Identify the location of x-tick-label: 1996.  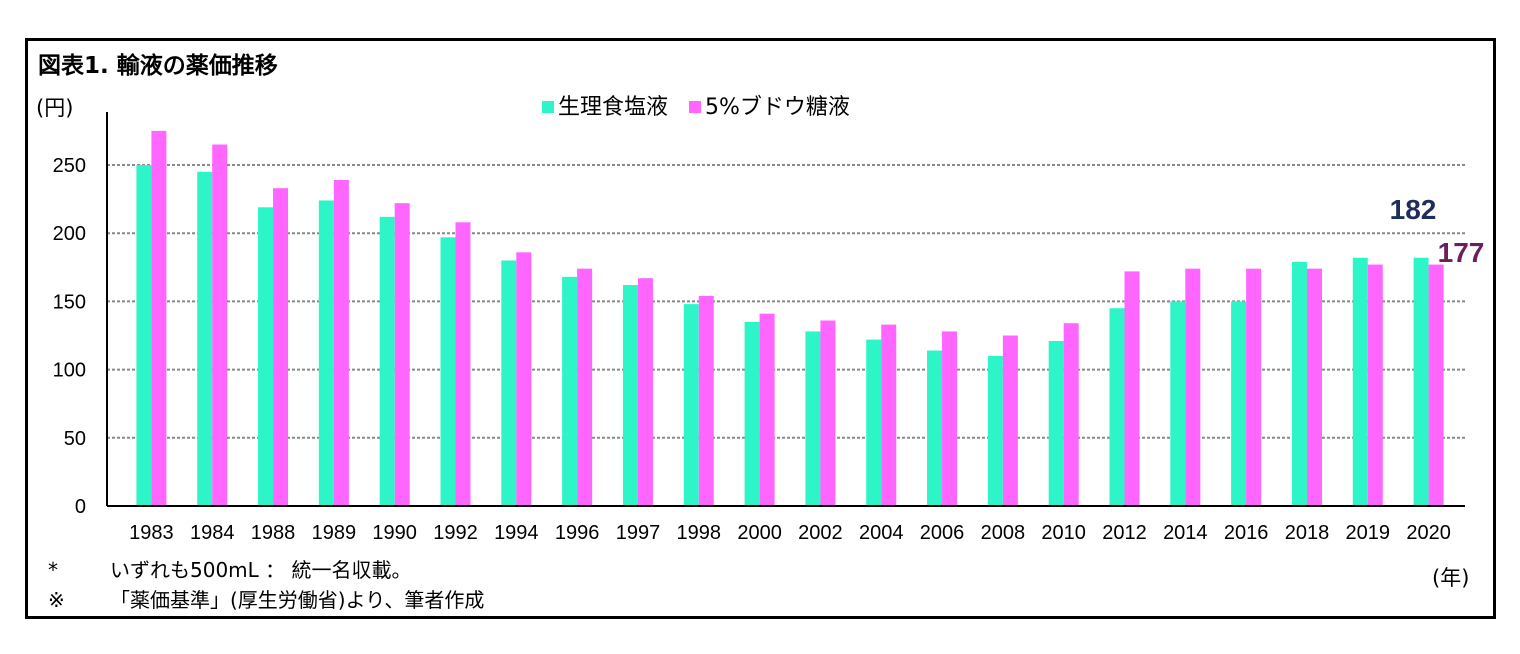
(577, 533).